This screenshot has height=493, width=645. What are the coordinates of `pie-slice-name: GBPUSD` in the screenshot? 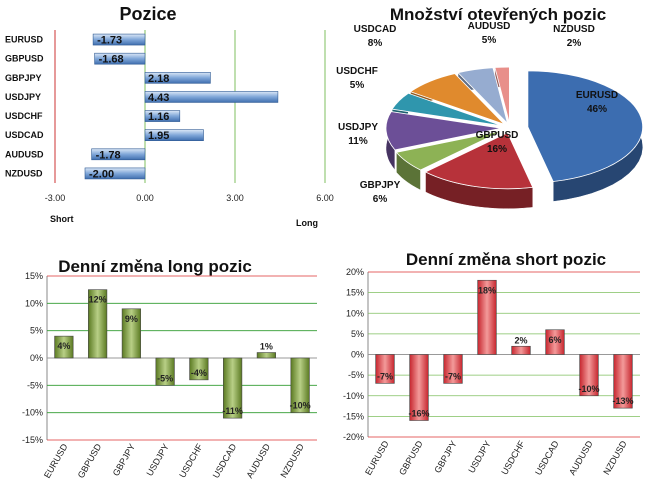 It's located at (497, 135).